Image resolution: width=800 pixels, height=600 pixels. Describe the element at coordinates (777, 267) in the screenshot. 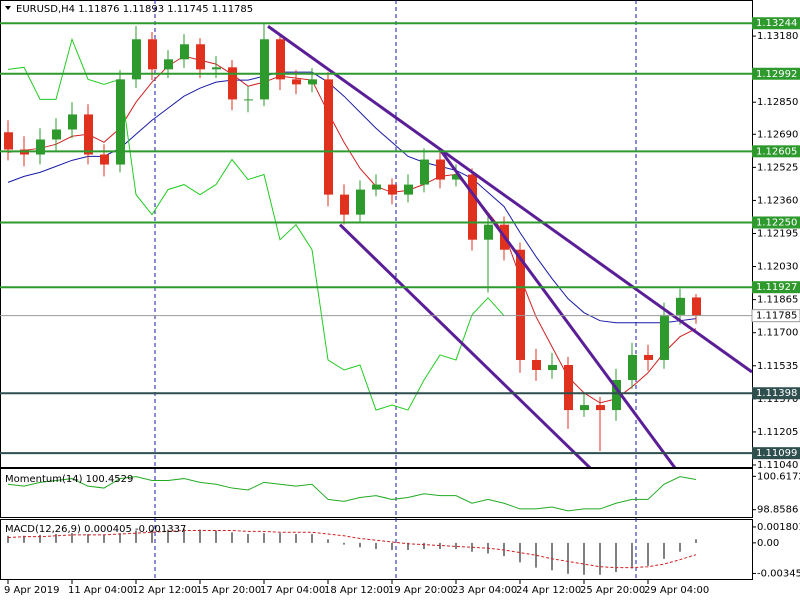

I see `y-tick-label: 1.12030` at that location.